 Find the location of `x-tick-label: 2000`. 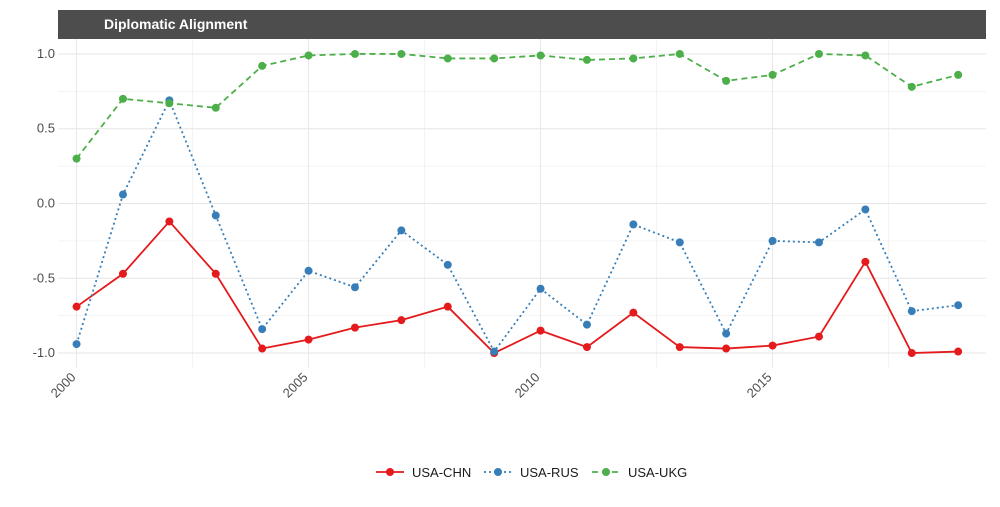

x-tick-label: 2000 is located at coordinates (63, 385).